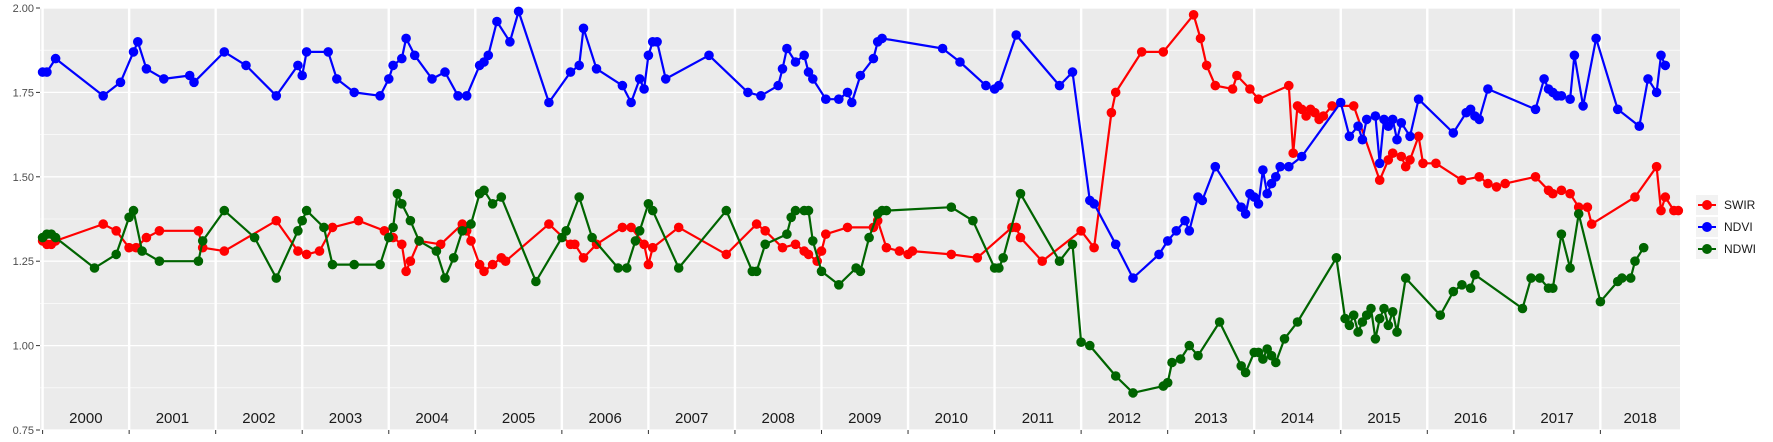  I want to click on year-label: 2002, so click(258, 418).